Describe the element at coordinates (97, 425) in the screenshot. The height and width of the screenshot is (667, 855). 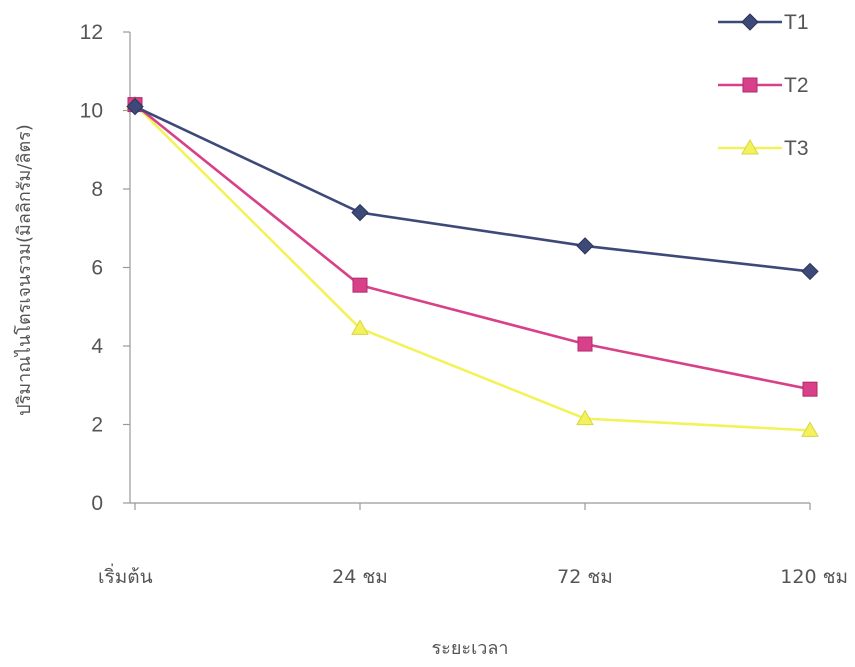
I see `y-tick-label: 2` at that location.